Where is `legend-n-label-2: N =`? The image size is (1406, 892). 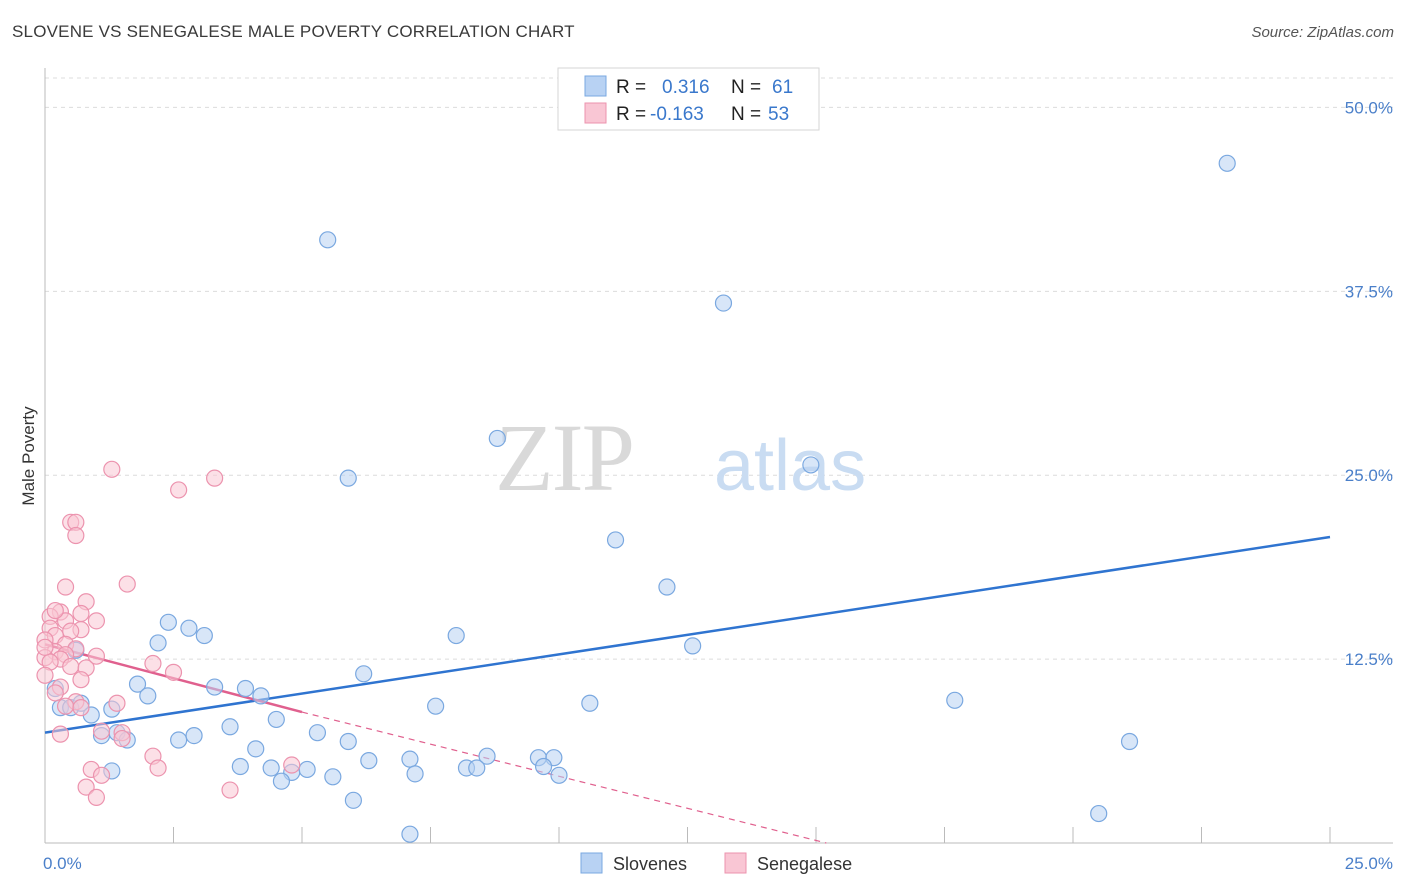 legend-n-label-2: N = is located at coordinates (746, 114).